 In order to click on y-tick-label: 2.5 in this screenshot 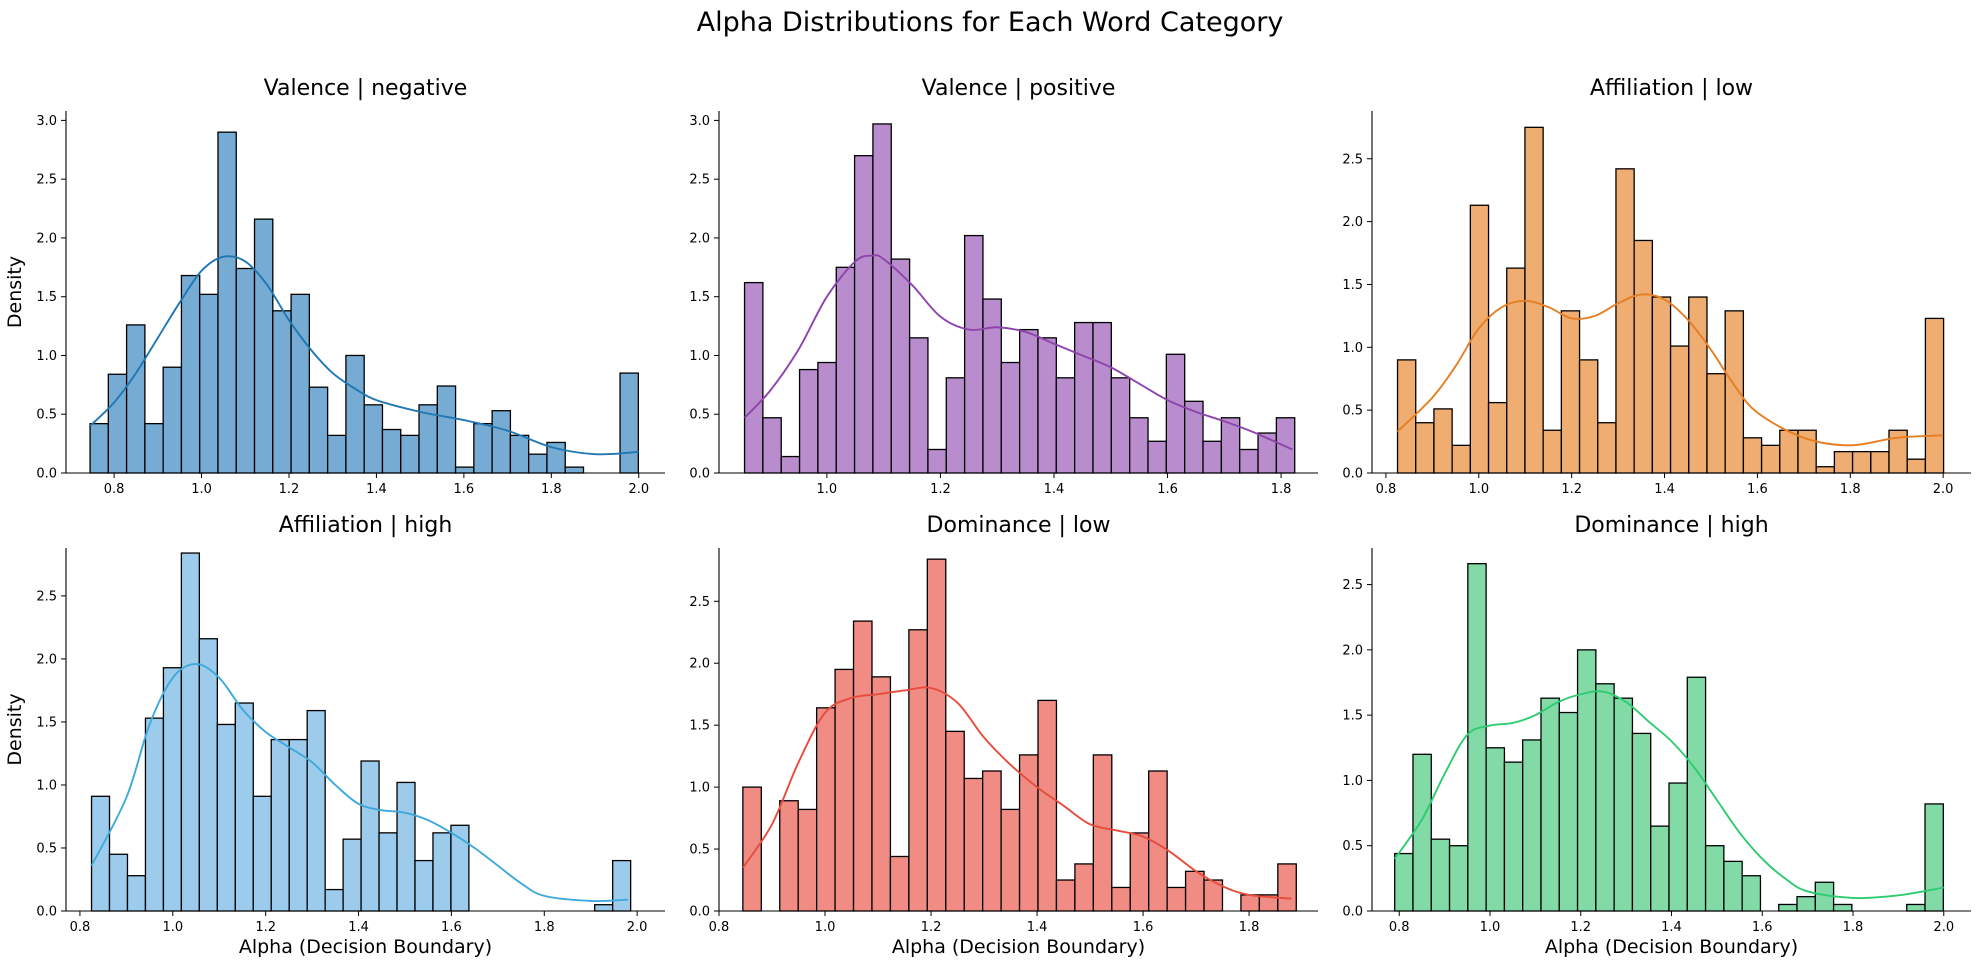, I will do `click(699, 180)`.